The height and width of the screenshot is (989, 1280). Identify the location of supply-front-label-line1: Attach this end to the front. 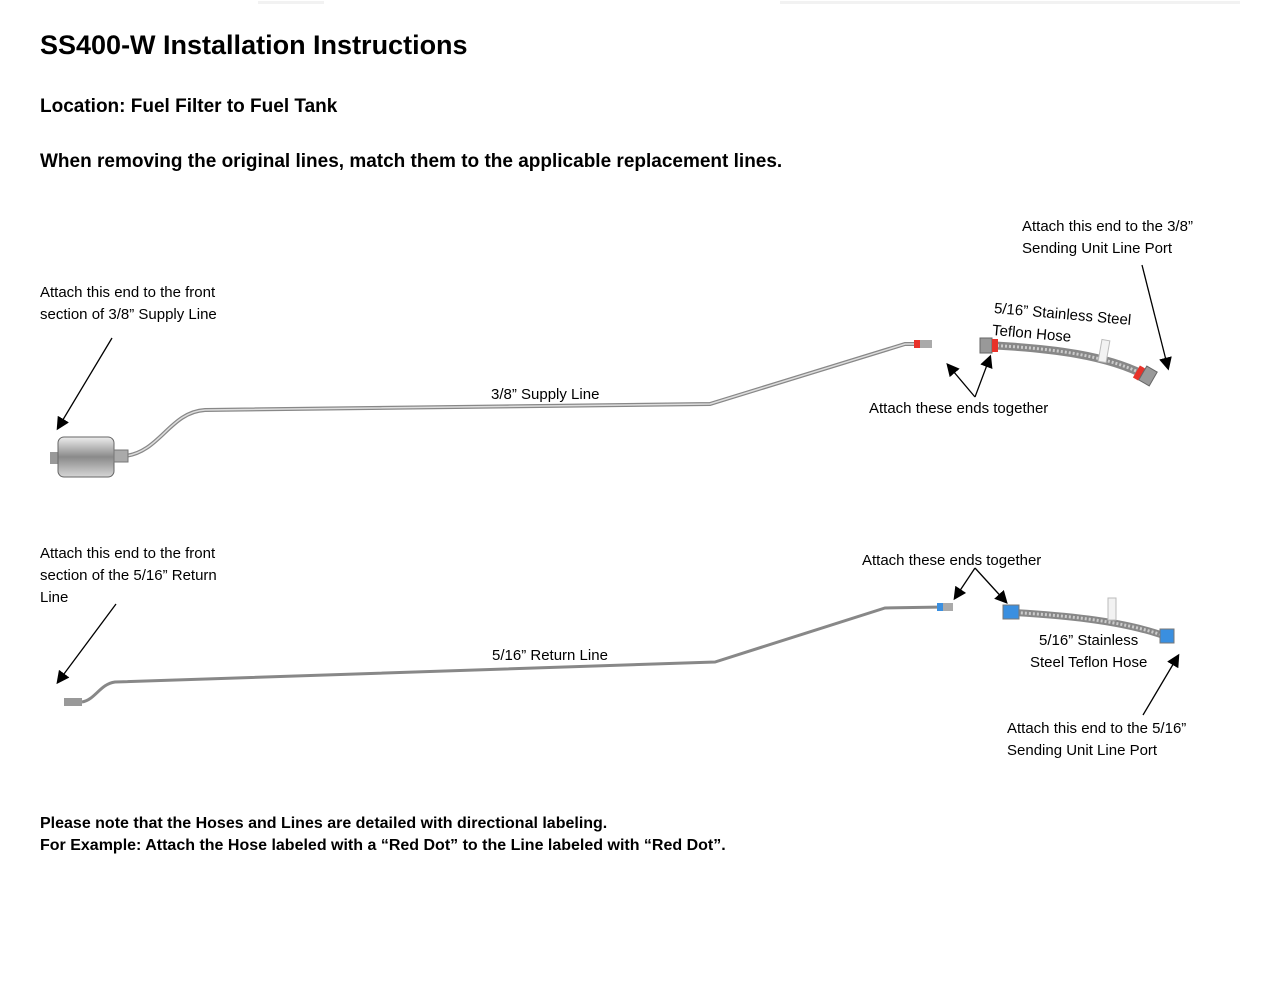
(128, 292).